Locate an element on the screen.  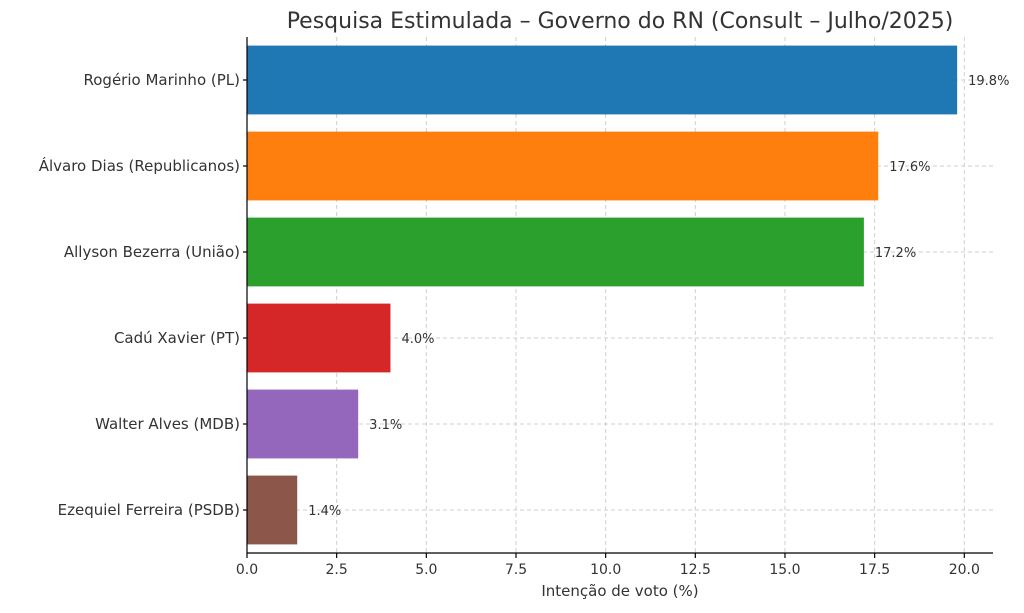
bar-value-label: 3.1% is located at coordinates (385, 425).